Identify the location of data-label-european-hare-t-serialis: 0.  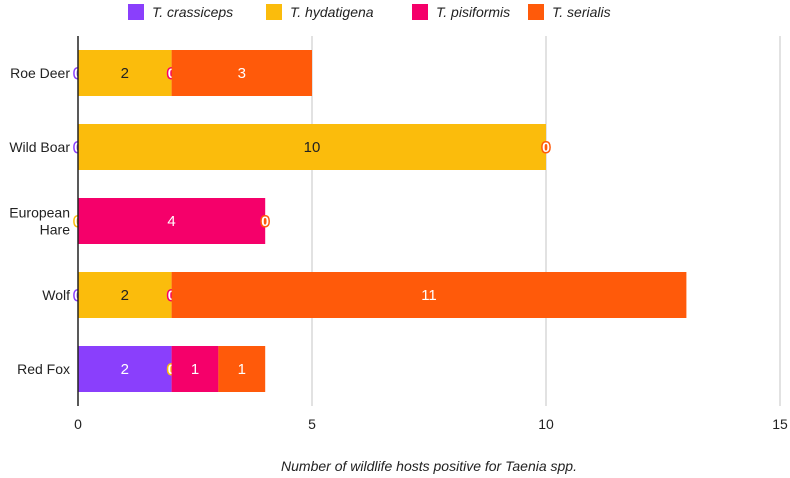
(265, 221).